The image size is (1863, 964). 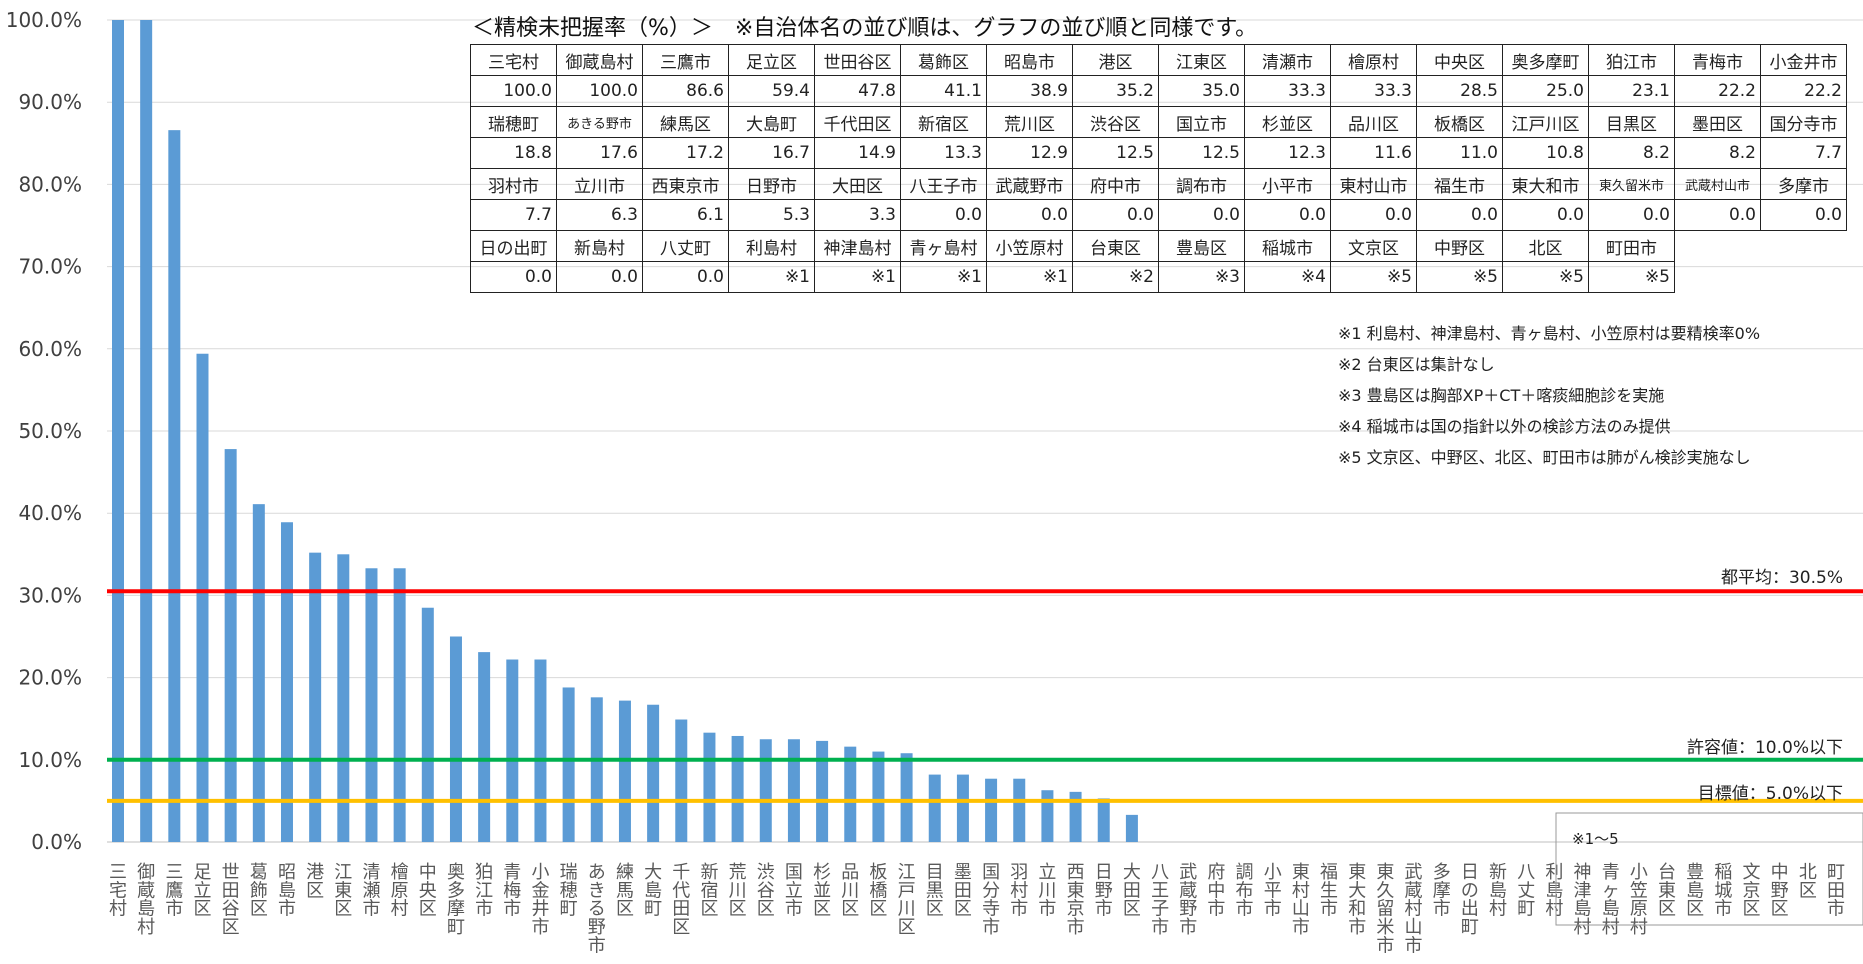 What do you see at coordinates (1459, 246) in the screenshot?
I see `table-name-cell: 中野区` at bounding box center [1459, 246].